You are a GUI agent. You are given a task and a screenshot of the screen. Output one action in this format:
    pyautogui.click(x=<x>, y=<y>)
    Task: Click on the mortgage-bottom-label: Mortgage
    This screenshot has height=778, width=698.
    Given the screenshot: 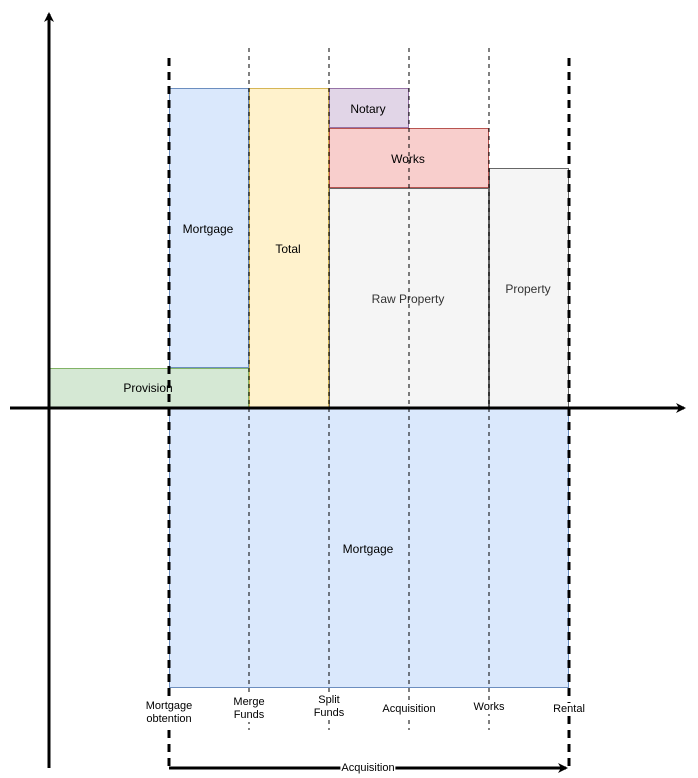 What is the action you would take?
    pyautogui.click(x=368, y=549)
    